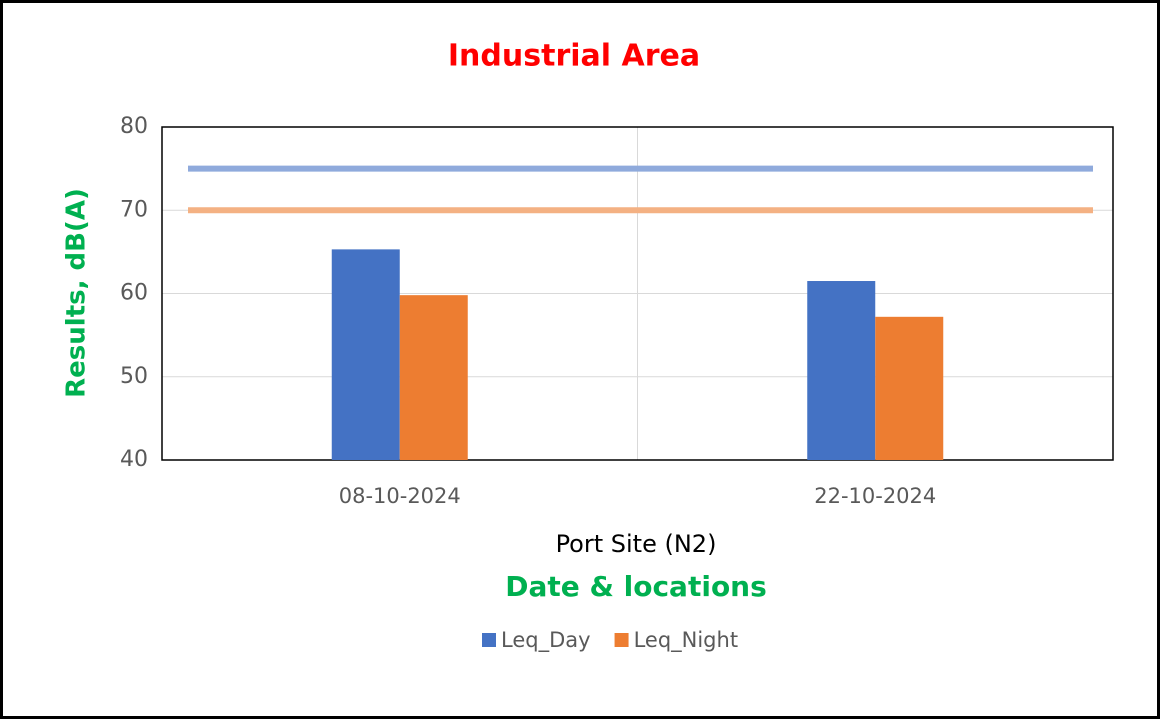  What do you see at coordinates (134, 459) in the screenshot?
I see `y-tick-label: 40` at bounding box center [134, 459].